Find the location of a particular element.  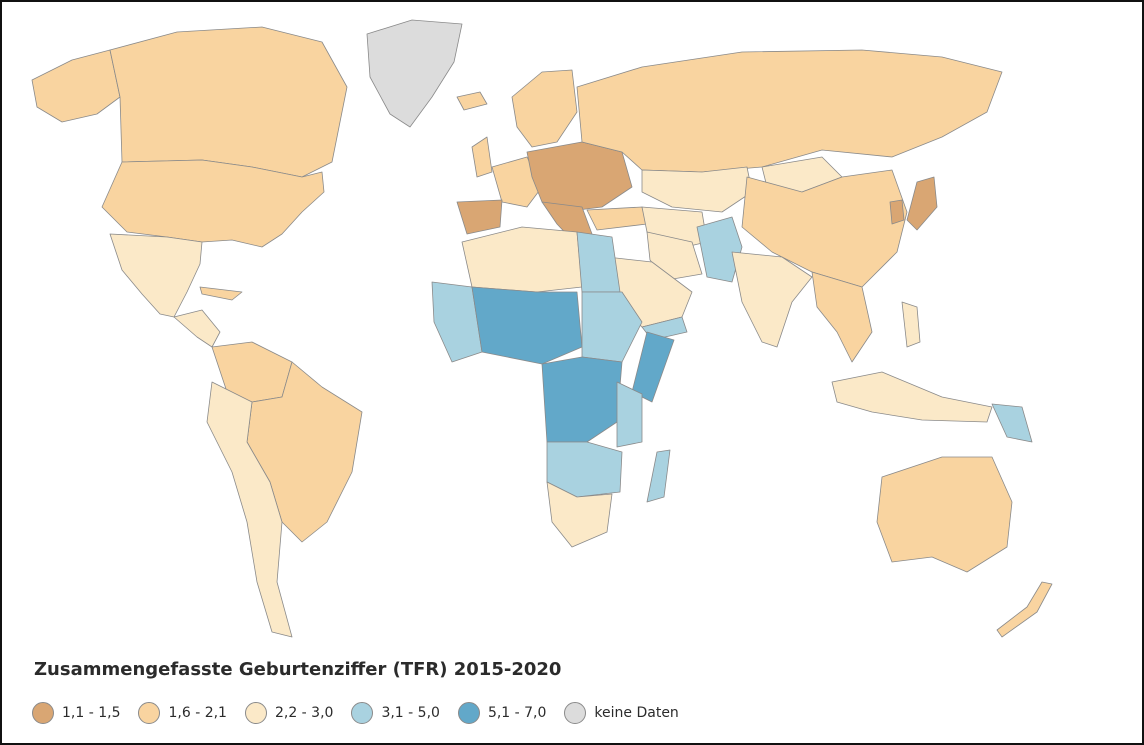

country-western-europe is located at coordinates (517, 182).